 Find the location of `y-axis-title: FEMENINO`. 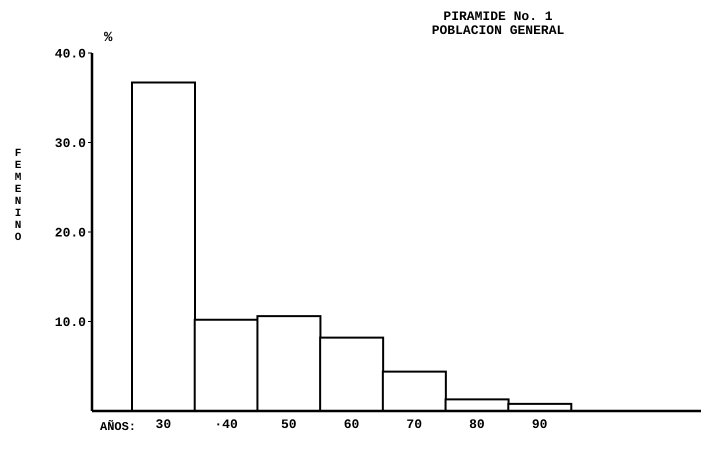

y-axis-title: FEMENINO is located at coordinates (18, 196).